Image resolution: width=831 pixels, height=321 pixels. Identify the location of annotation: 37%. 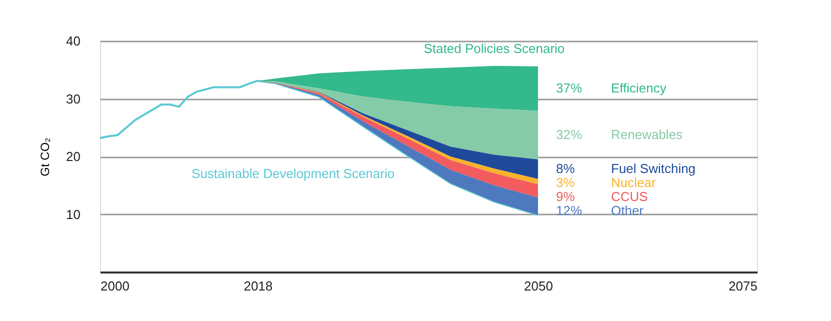
(569, 88).